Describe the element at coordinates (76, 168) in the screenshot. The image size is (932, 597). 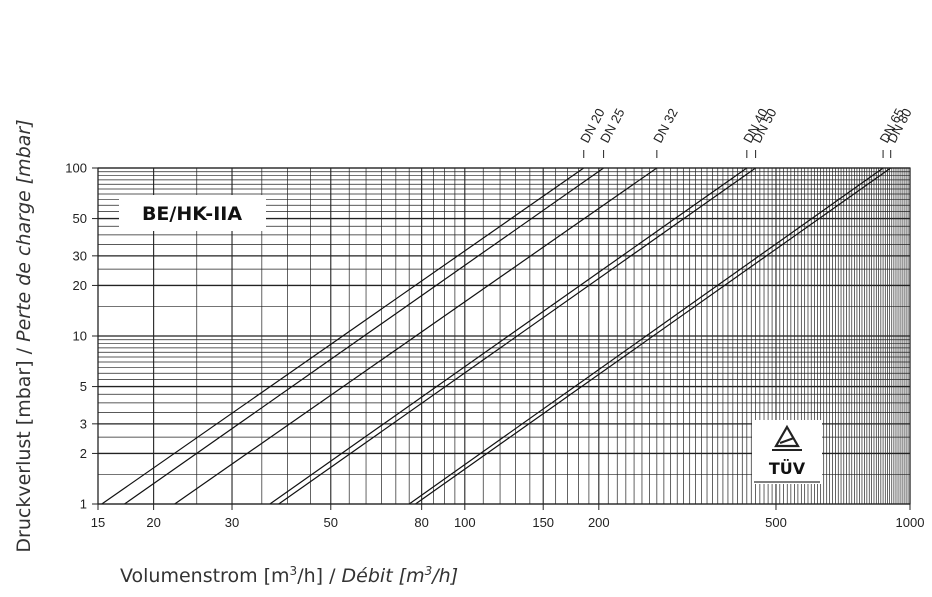
I see `y-tick-label: 100` at that location.